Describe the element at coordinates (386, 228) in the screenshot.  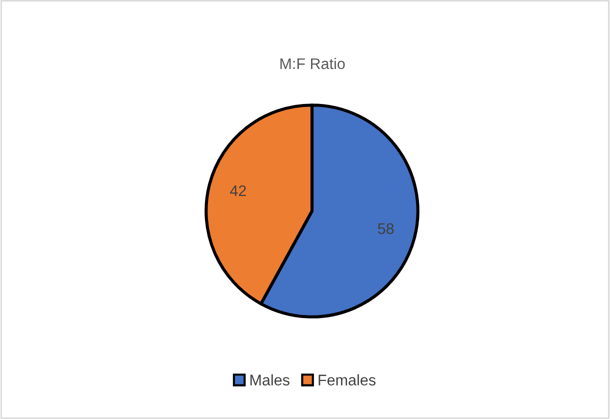
I see `data-label: 58` at that location.